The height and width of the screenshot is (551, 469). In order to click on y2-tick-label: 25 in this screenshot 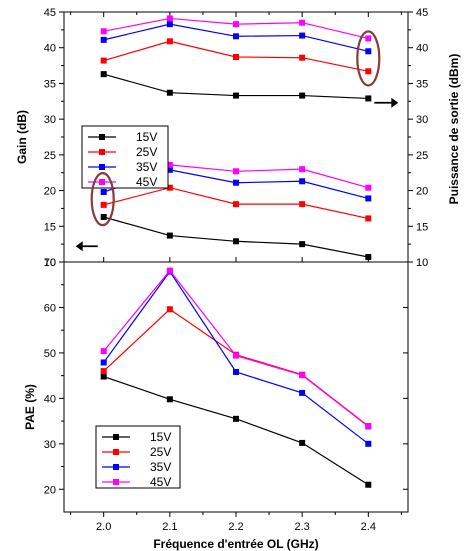, I will do `click(422, 156)`.